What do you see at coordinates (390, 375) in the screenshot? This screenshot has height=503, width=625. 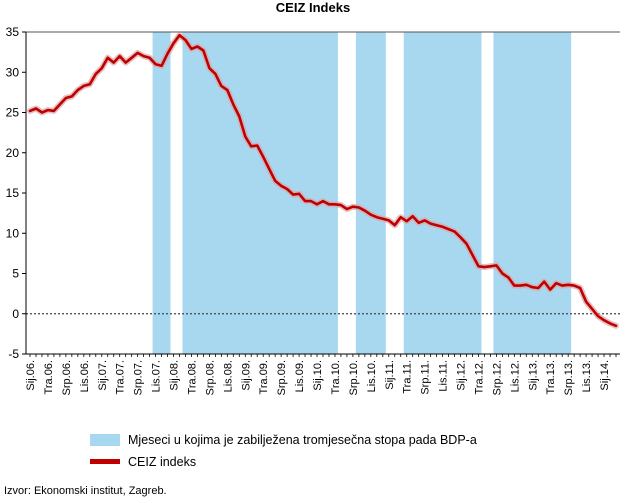 I see `x-tick-label: Sij.11.` at bounding box center [390, 375].